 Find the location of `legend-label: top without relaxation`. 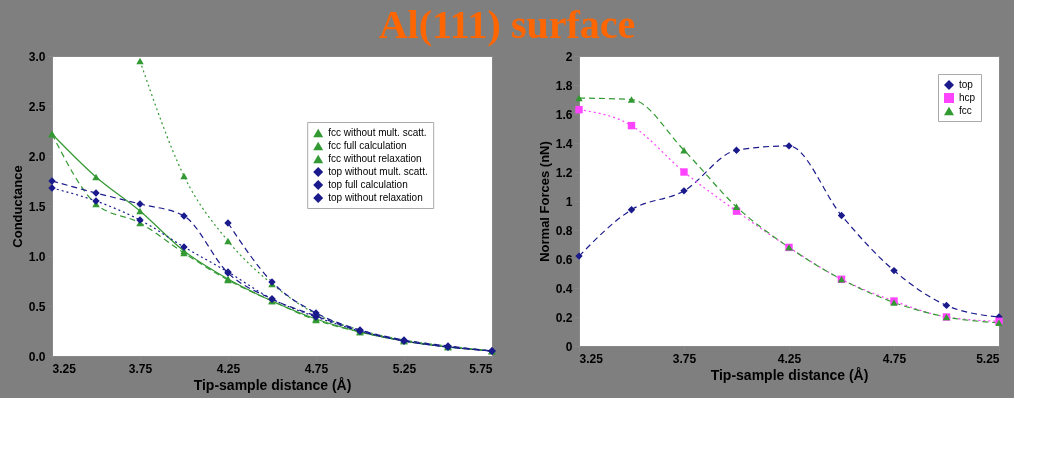

legend-label: top without relaxation is located at coordinates (375, 197).